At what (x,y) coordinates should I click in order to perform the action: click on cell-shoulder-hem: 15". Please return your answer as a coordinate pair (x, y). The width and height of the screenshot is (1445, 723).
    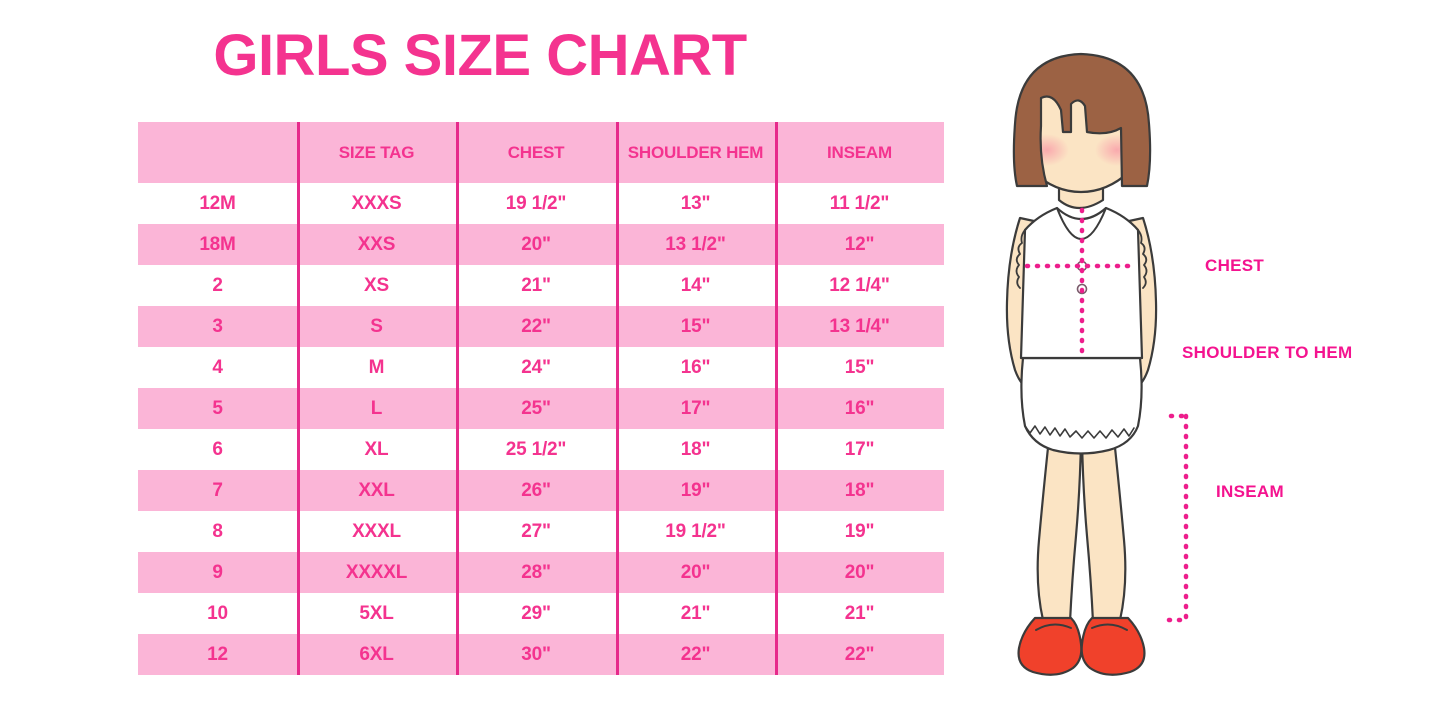
    Looking at the image, I should click on (695, 326).